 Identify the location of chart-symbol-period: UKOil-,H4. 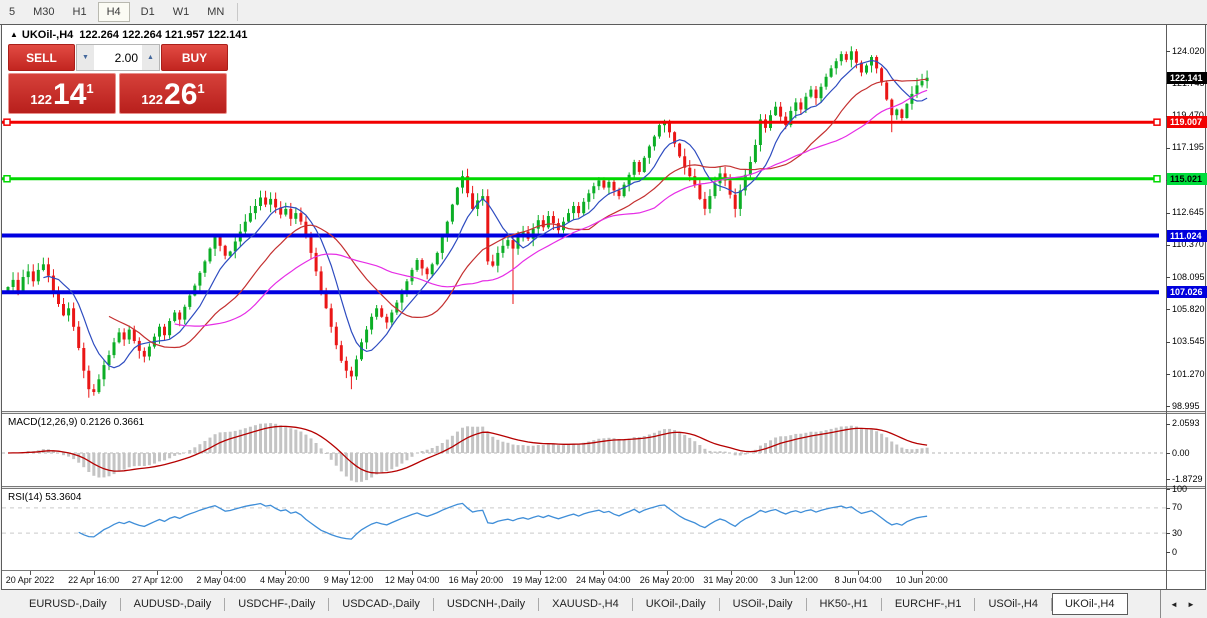
(47, 35).